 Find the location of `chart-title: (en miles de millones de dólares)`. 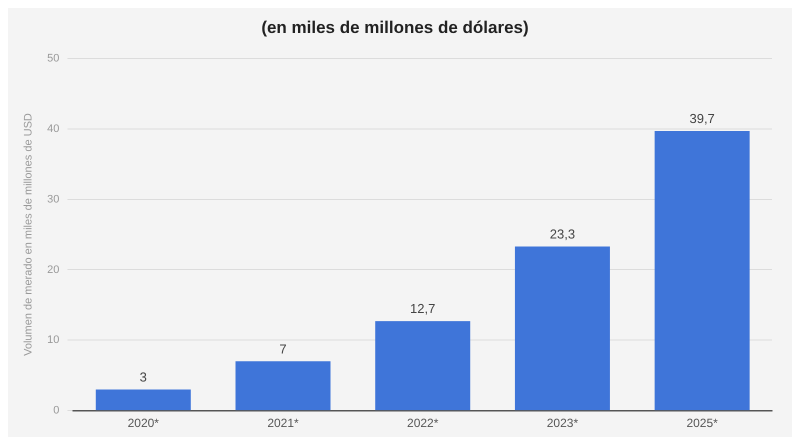

chart-title: (en miles de millones de dólares) is located at coordinates (395, 27).